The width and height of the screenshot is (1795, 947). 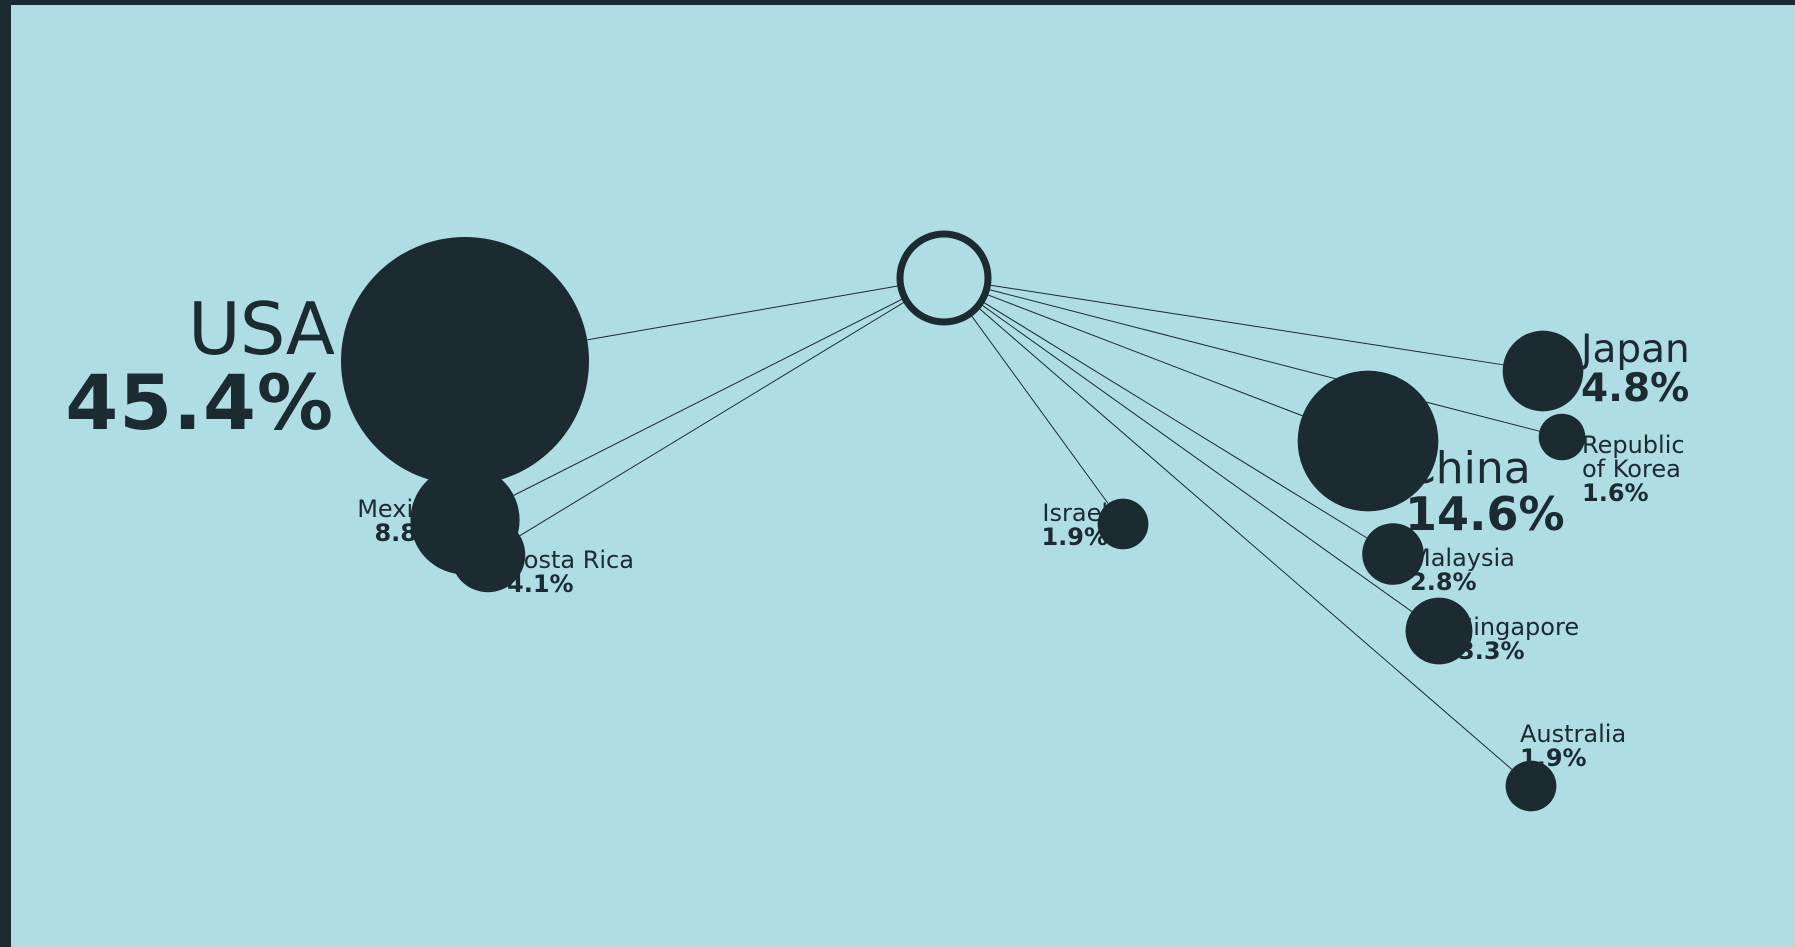 I want to click on label-costa-rica: Costa Rica 4.1%, so click(x=570, y=572).